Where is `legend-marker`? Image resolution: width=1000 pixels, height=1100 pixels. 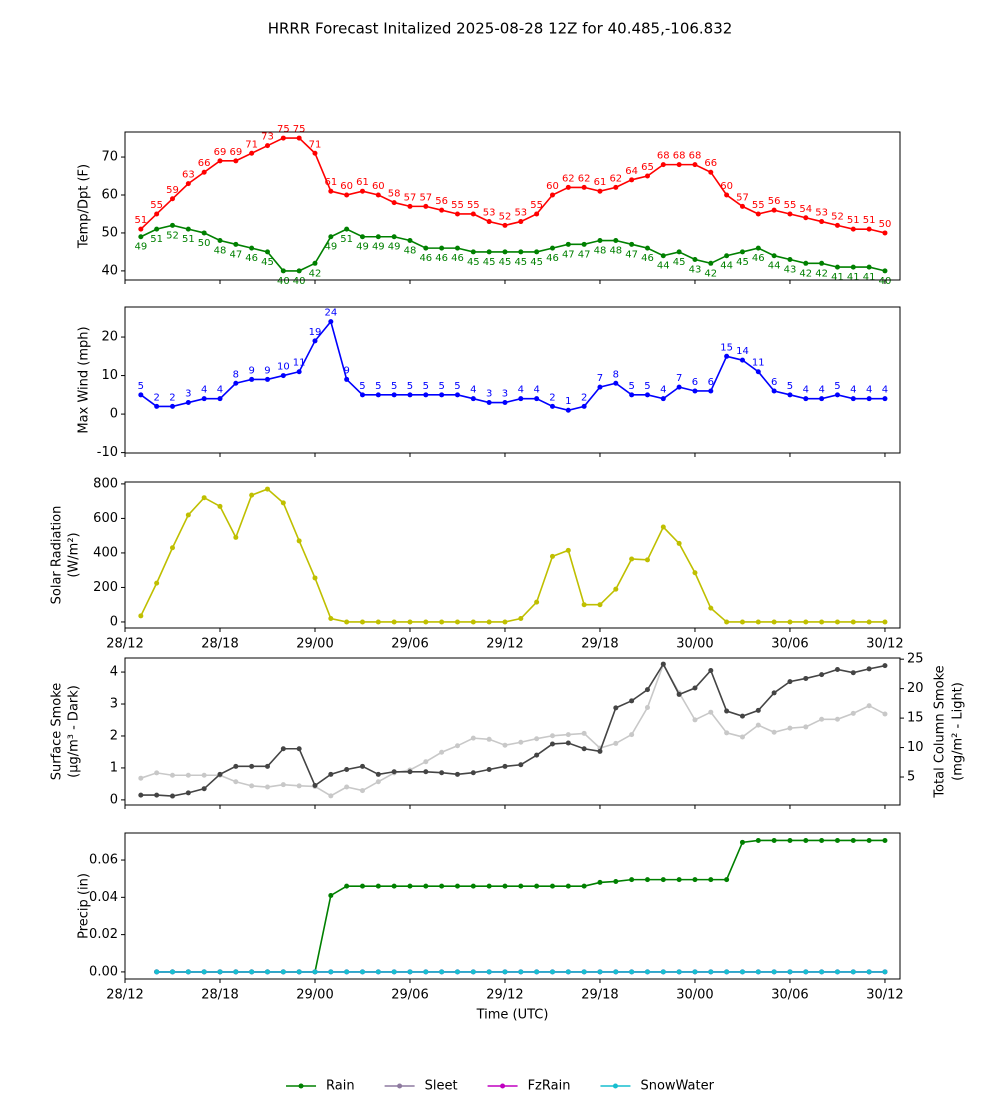 legend-marker is located at coordinates (503, 1086).